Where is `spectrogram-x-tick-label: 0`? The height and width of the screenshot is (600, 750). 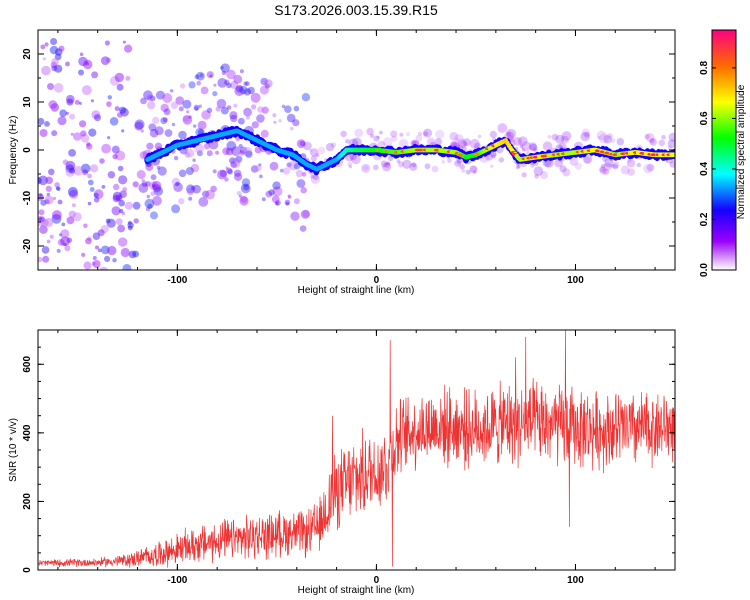
spectrogram-x-tick-label: 0 is located at coordinates (377, 280).